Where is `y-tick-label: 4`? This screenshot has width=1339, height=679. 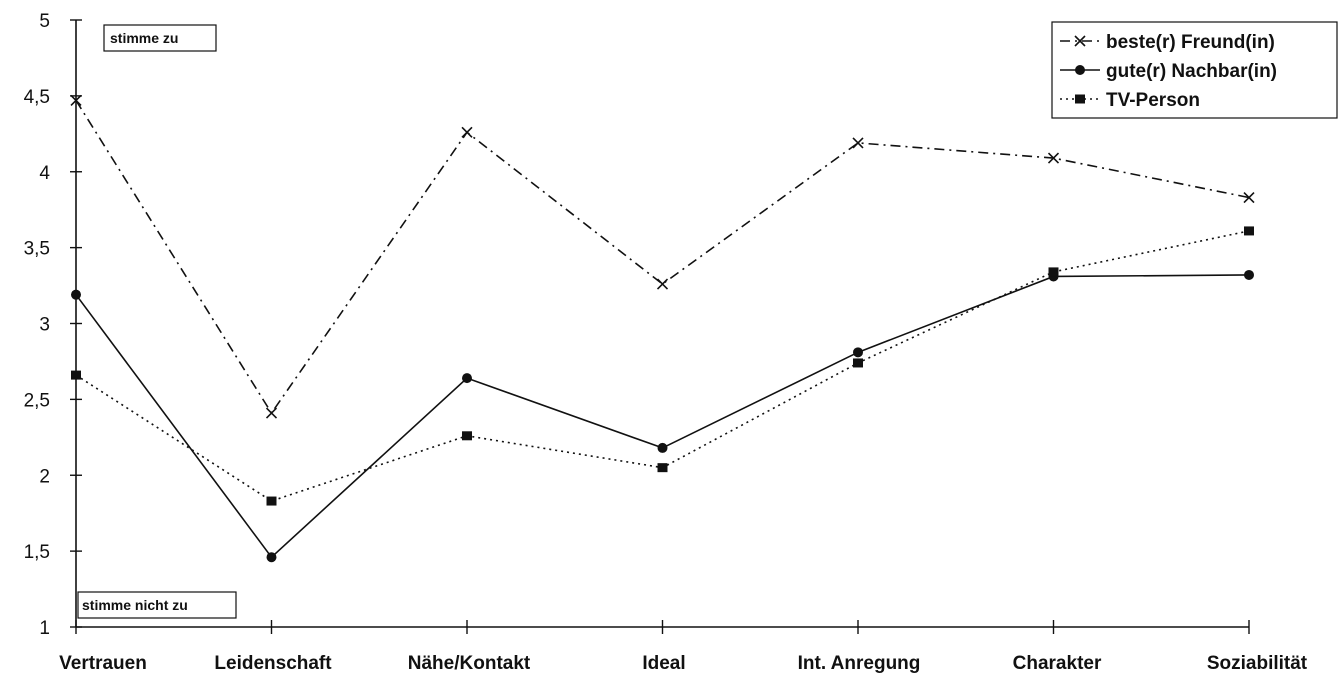 y-tick-label: 4 is located at coordinates (44, 173).